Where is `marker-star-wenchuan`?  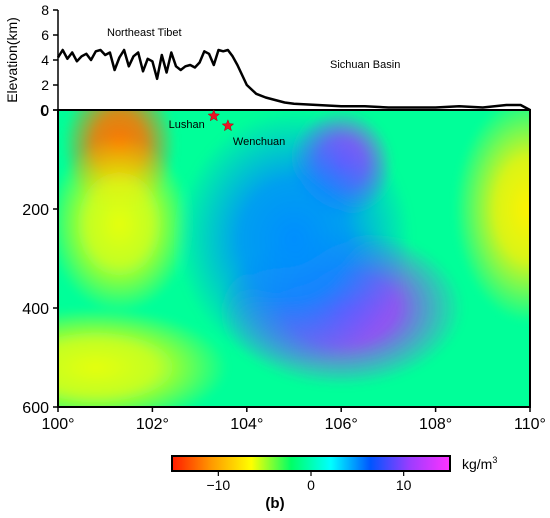 marker-star-wenchuan is located at coordinates (228, 125).